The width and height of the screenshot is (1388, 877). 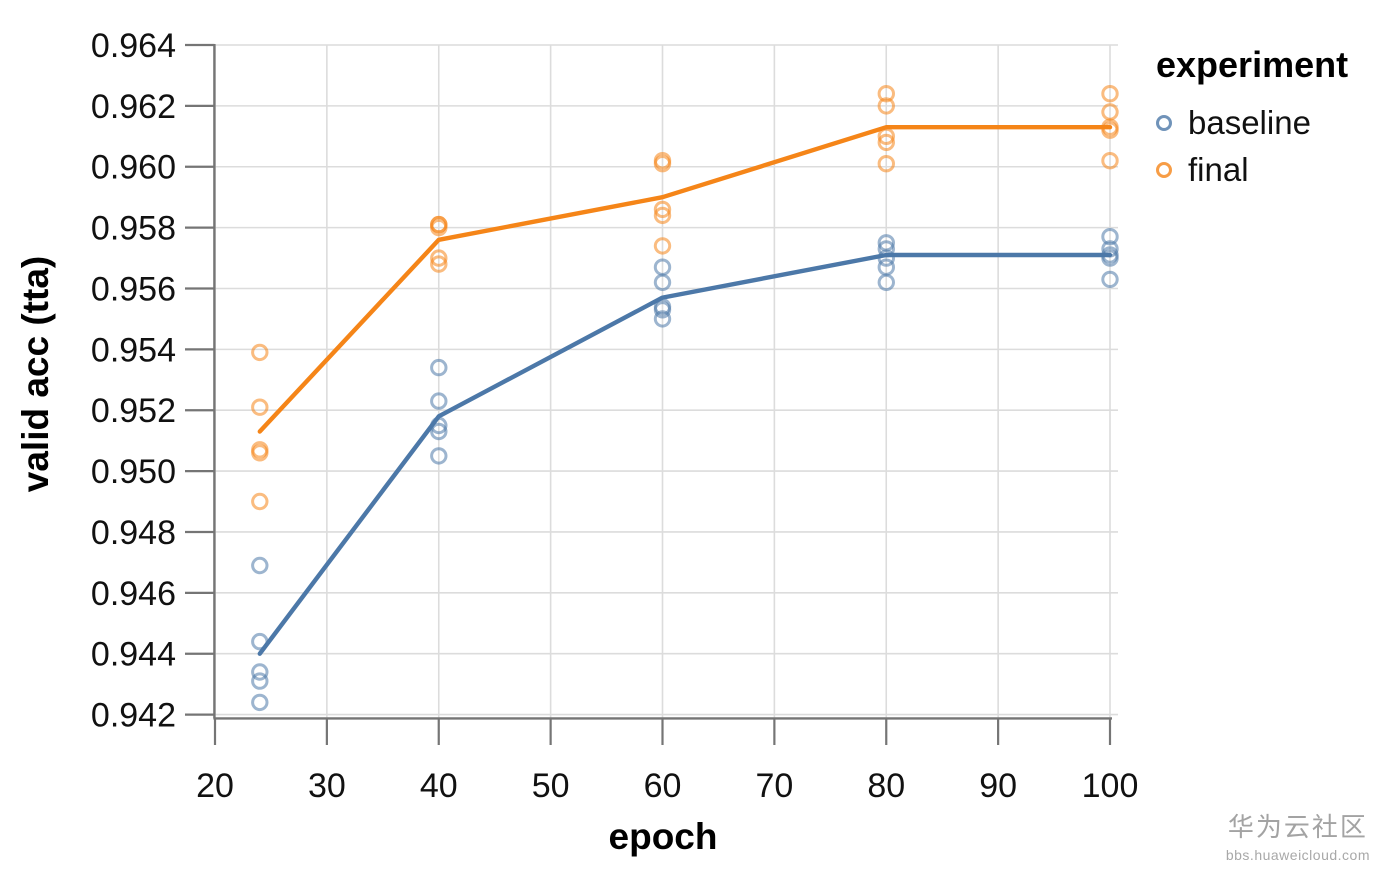 I want to click on x-tick-label: 70, so click(x=774, y=786).